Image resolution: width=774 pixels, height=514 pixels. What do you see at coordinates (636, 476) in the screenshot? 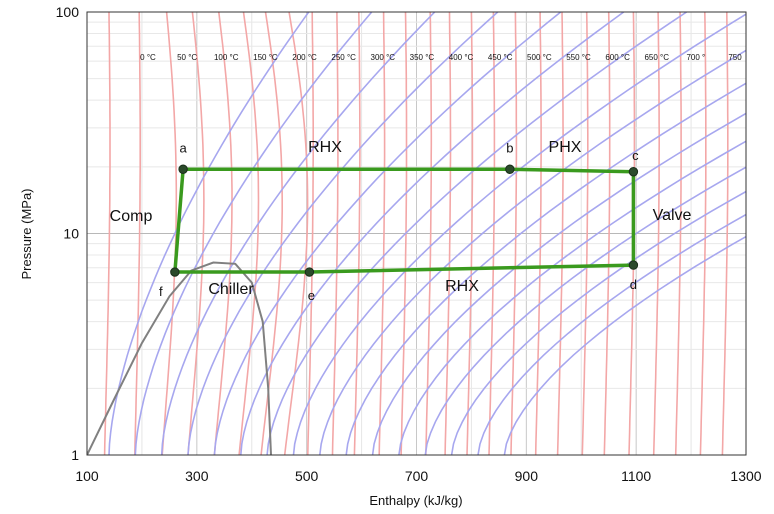
I see `x-tick-label: 1100` at bounding box center [636, 476].